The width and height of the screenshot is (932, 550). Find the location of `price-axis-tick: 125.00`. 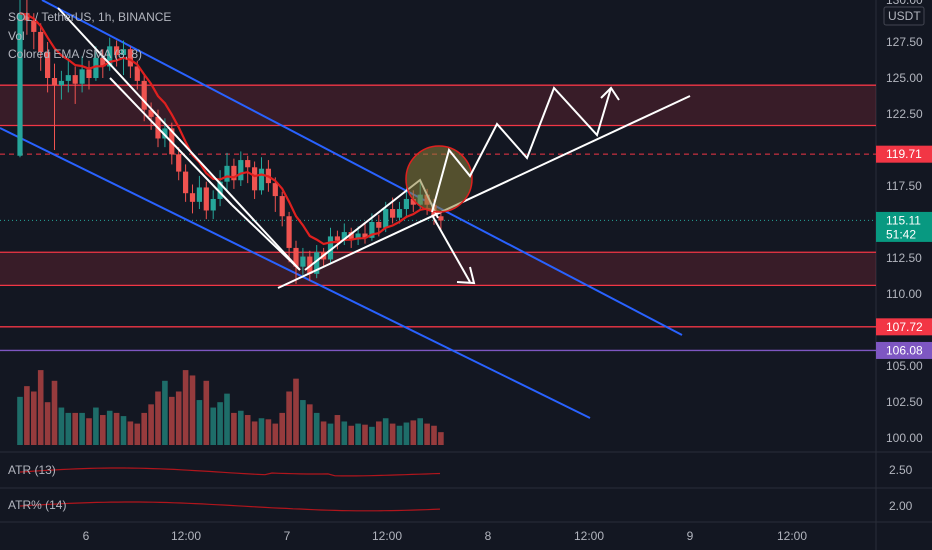

price-axis-tick: 125.00 is located at coordinates (904, 78).